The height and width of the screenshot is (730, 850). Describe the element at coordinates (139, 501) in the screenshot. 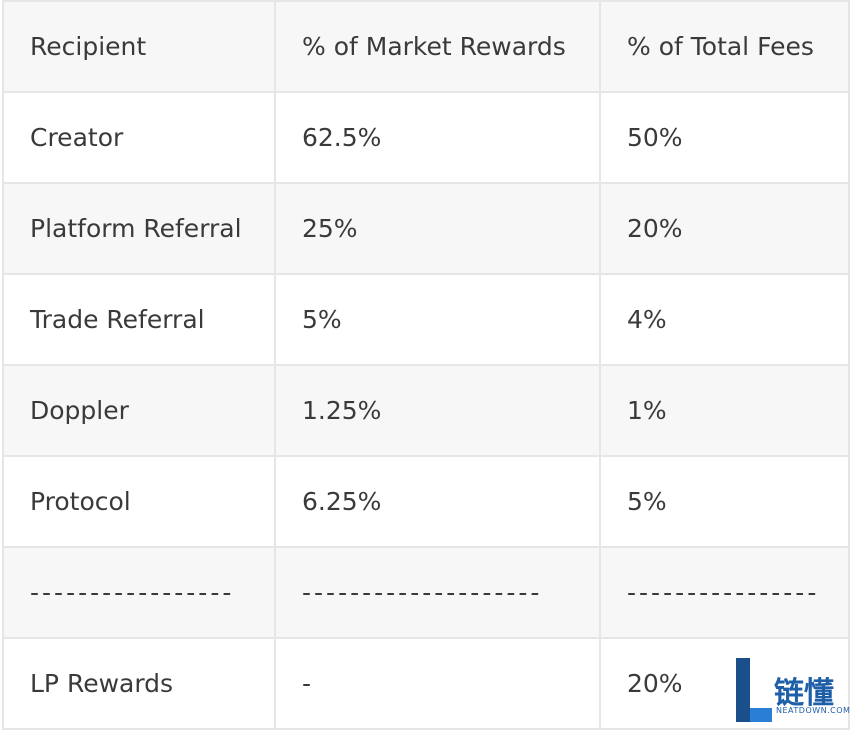

I see `table-cell: Protocol` at that location.